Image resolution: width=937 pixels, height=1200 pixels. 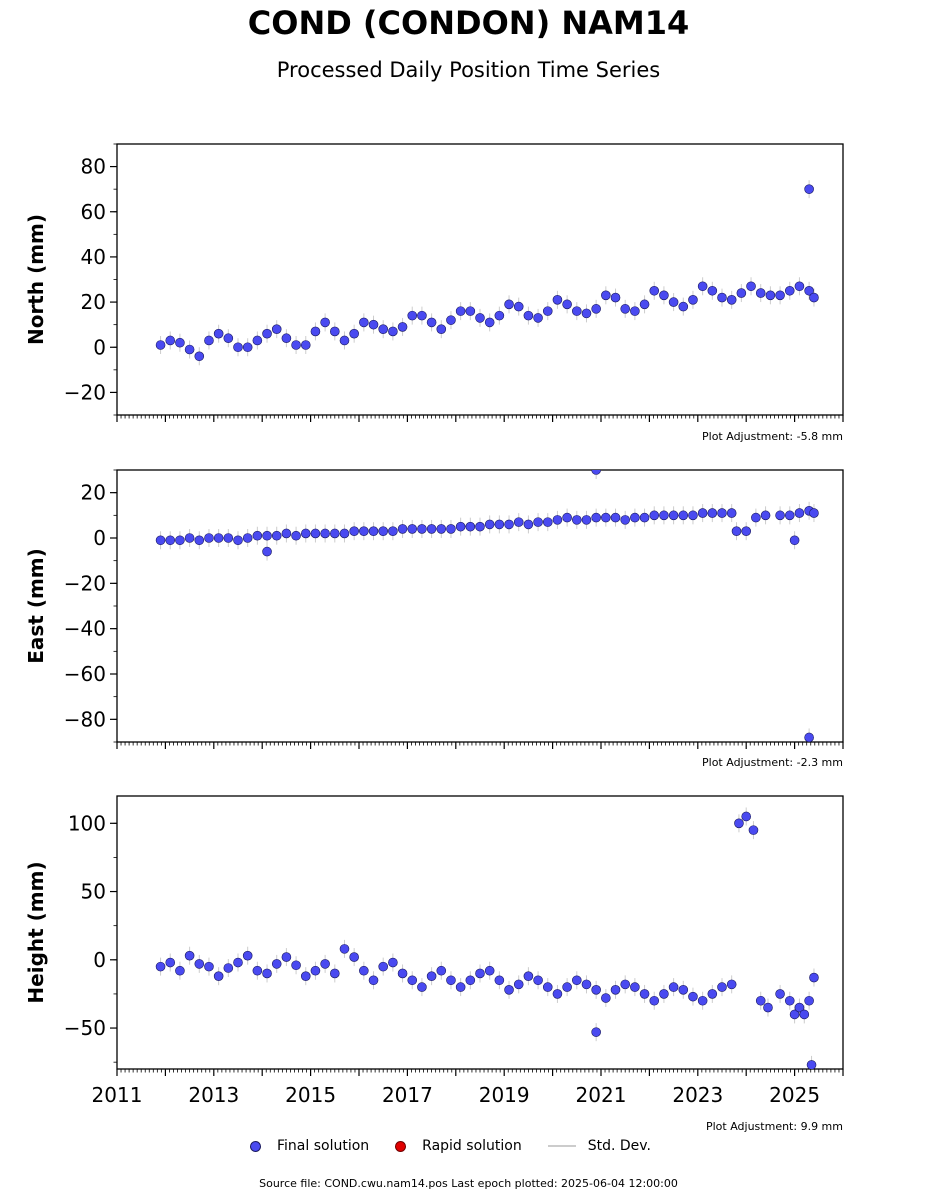 What do you see at coordinates (93, 212) in the screenshot?
I see `y-tick-label: 60` at bounding box center [93, 212].